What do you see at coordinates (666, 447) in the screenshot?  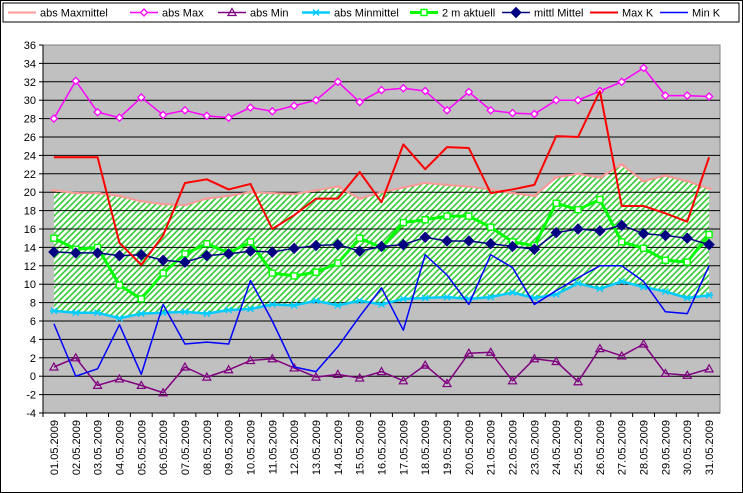 I see `x-tick-label: 29.05.2009` at bounding box center [666, 447].